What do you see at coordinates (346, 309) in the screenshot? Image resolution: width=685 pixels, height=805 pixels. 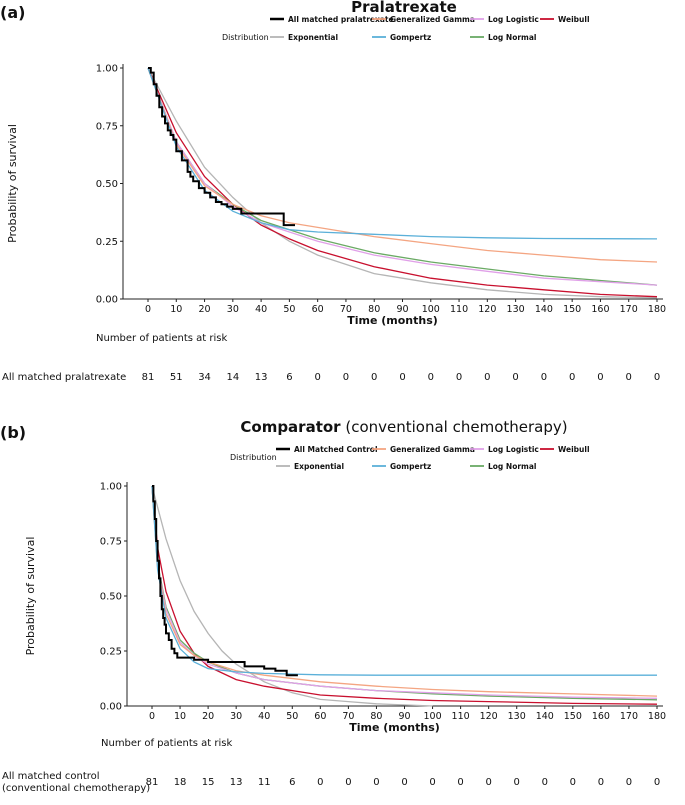 I see `x-tick-label: 70` at bounding box center [346, 309].